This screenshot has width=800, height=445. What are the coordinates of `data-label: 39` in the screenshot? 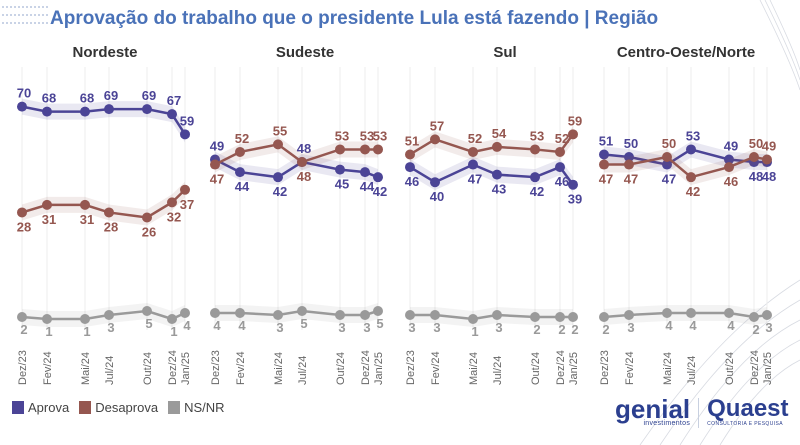 It's located at (575, 199).